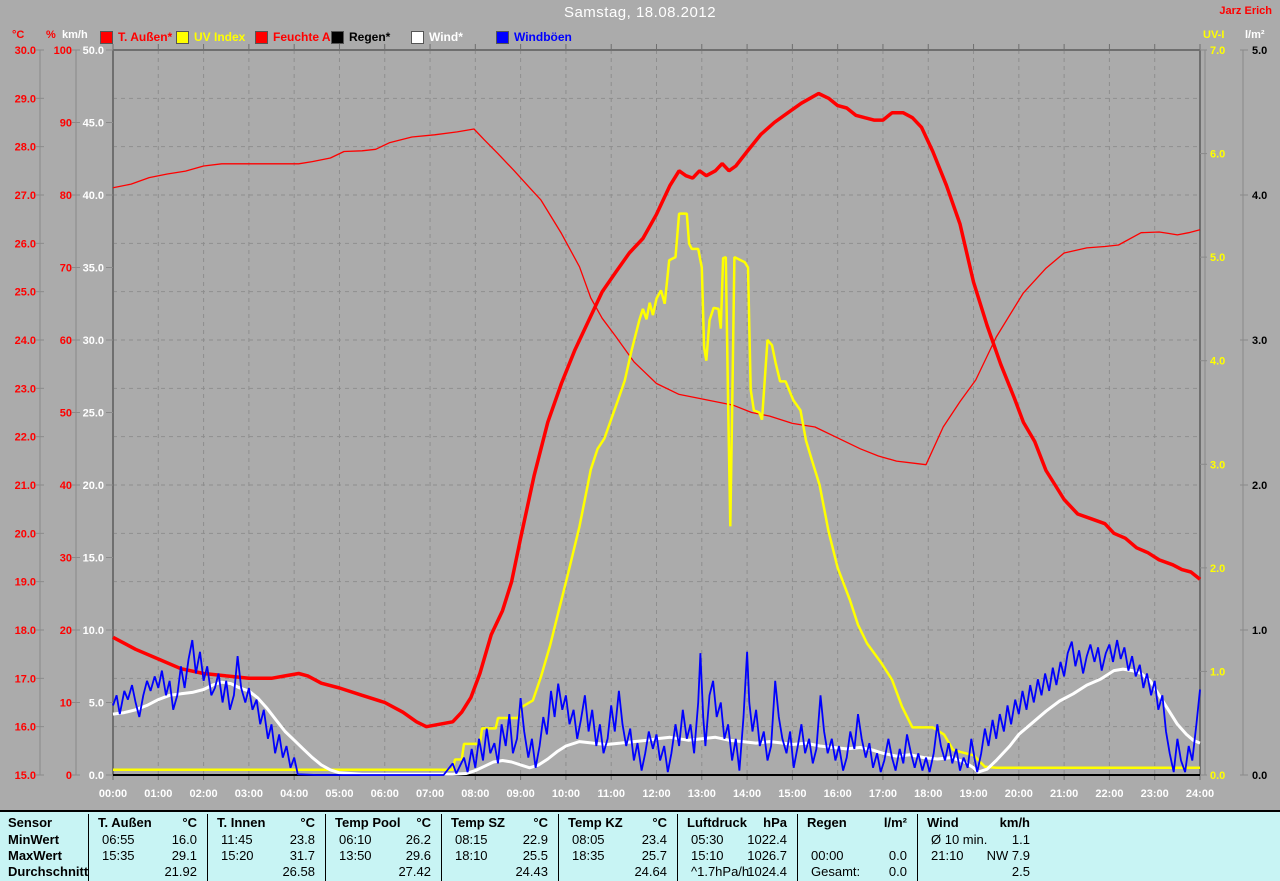 The height and width of the screenshot is (881, 1280). I want to click on axis-unit-label: km/h, so click(75, 35).